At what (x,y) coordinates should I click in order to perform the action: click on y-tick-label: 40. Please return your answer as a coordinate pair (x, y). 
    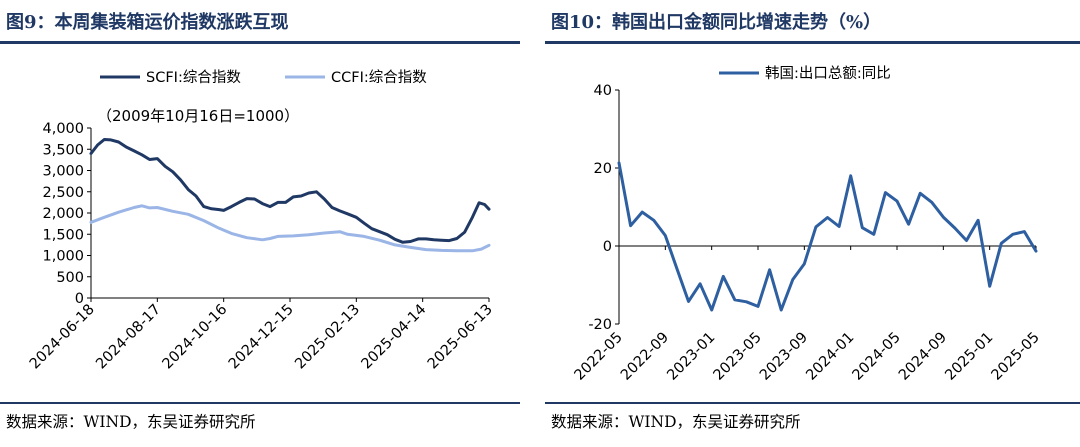
    Looking at the image, I should click on (603, 91).